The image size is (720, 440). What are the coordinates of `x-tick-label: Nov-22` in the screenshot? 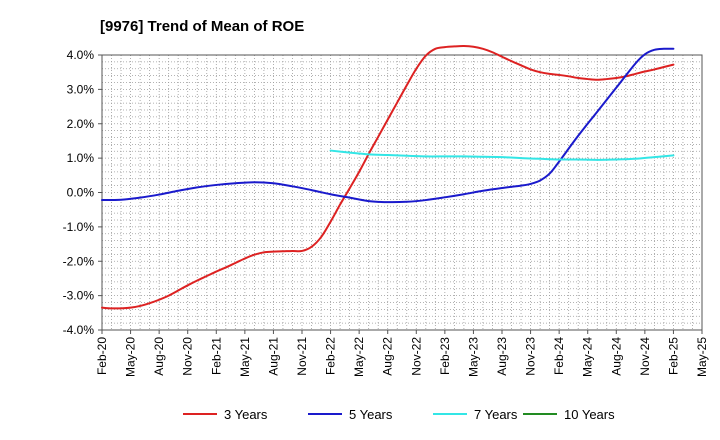 It's located at (416, 356).